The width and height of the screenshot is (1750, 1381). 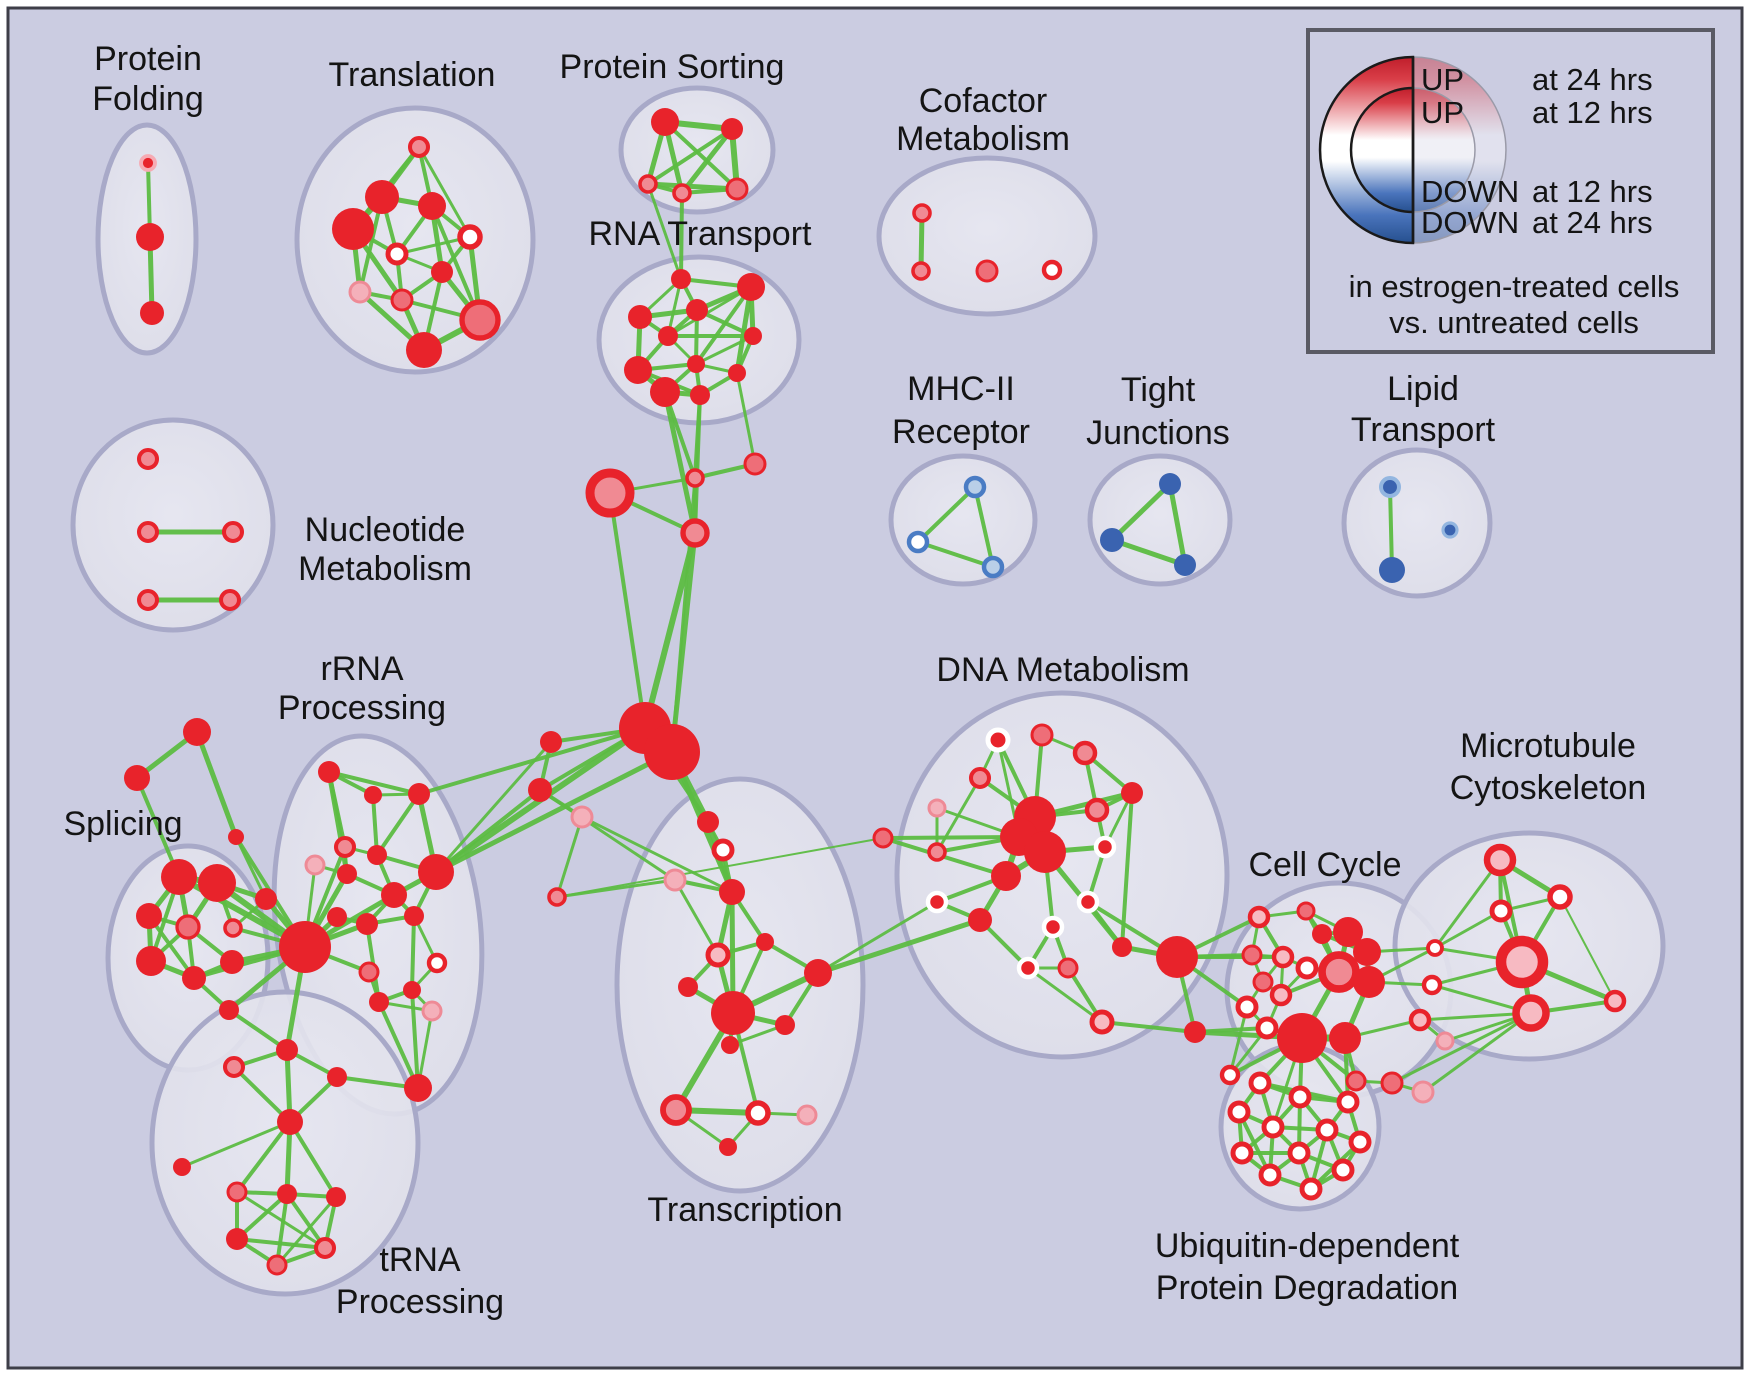 I want to click on cluster-label-mhc-ii-receptor: MHC-II, so click(x=961, y=389).